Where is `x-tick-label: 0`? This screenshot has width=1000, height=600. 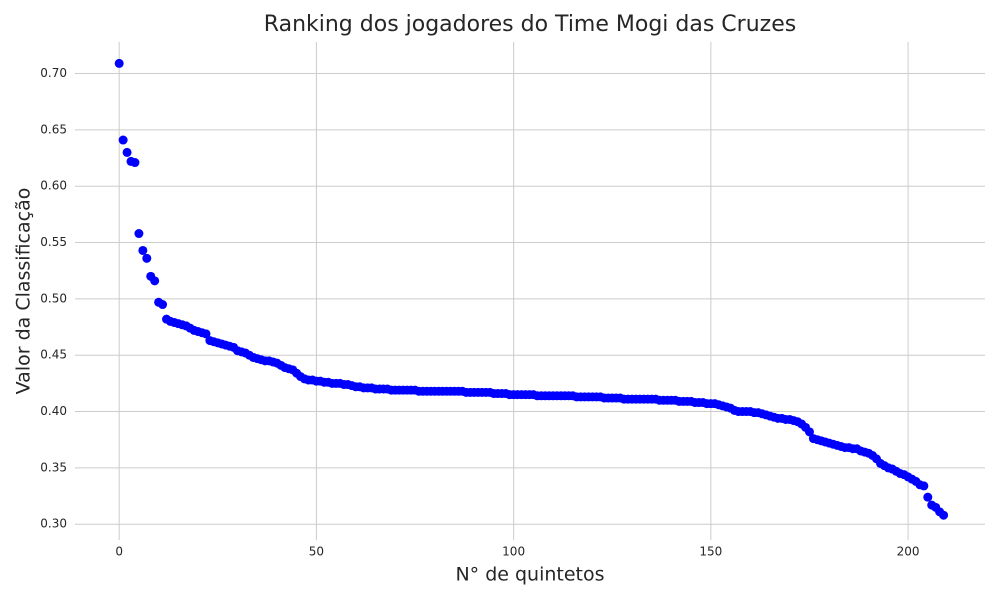
x-tick-label: 0 is located at coordinates (119, 552).